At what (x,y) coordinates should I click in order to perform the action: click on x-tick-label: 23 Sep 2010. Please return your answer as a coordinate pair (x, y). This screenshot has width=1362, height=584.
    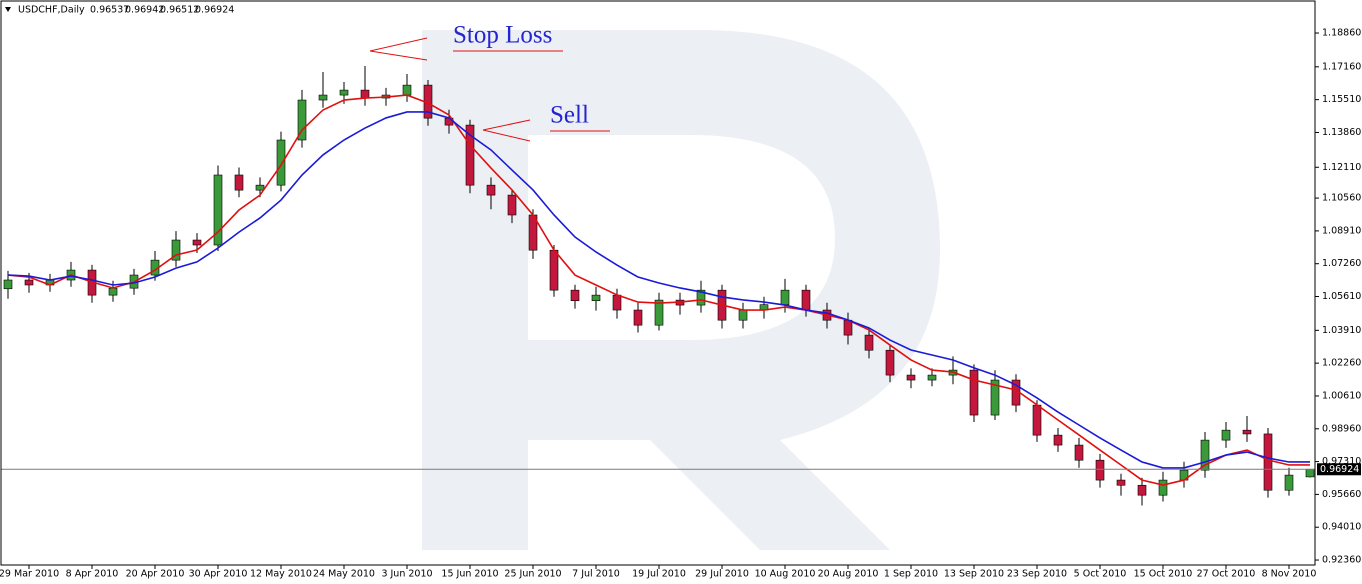
    Looking at the image, I should click on (1037, 574).